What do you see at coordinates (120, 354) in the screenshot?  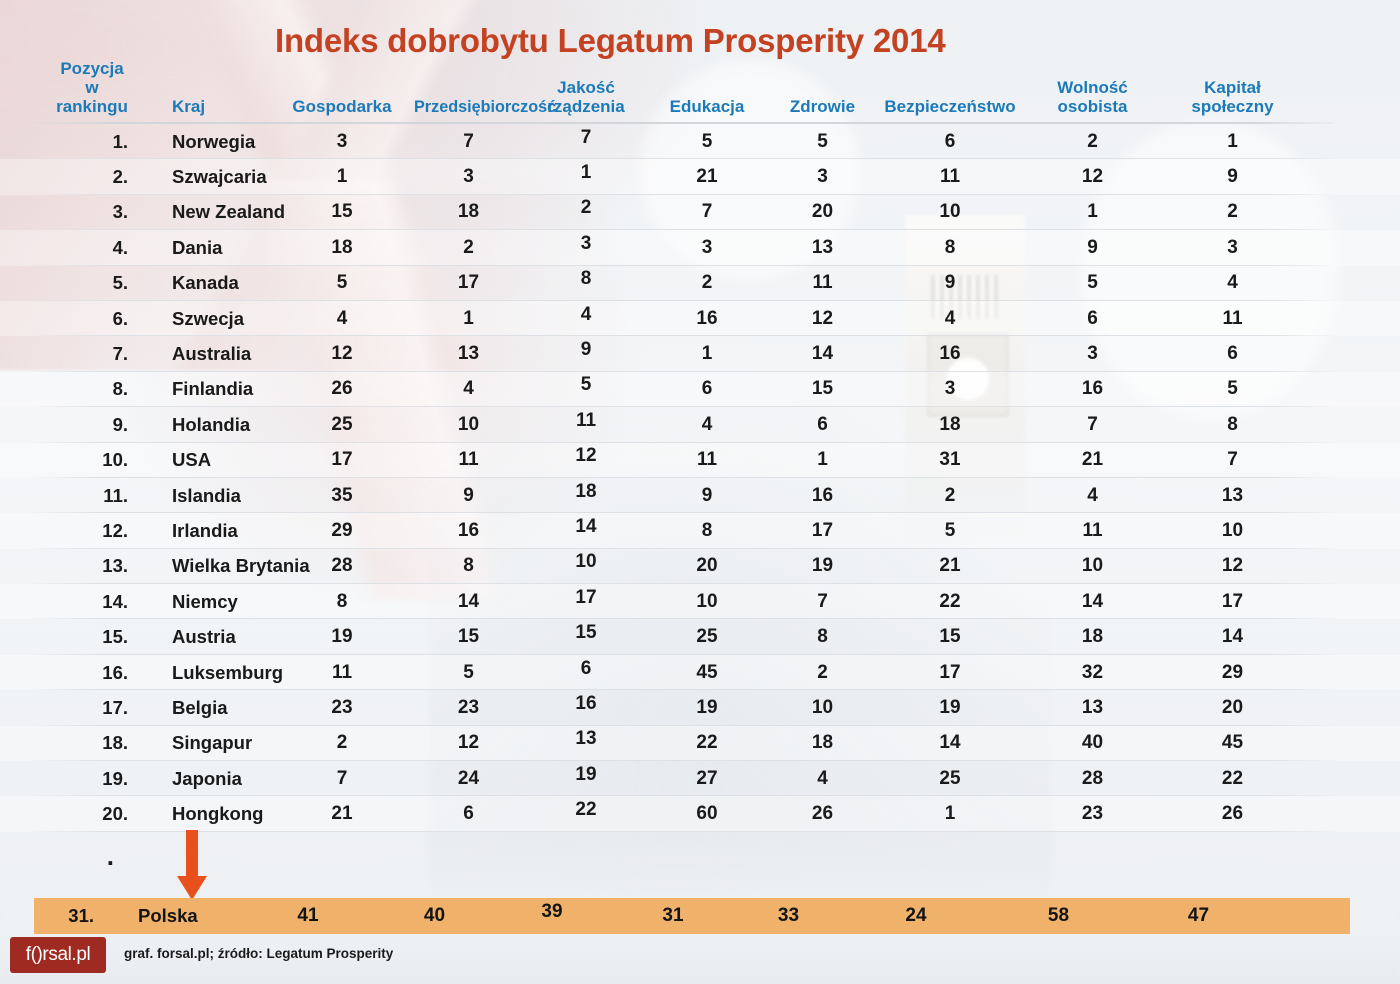 I see `cell-rank: 7.` at bounding box center [120, 354].